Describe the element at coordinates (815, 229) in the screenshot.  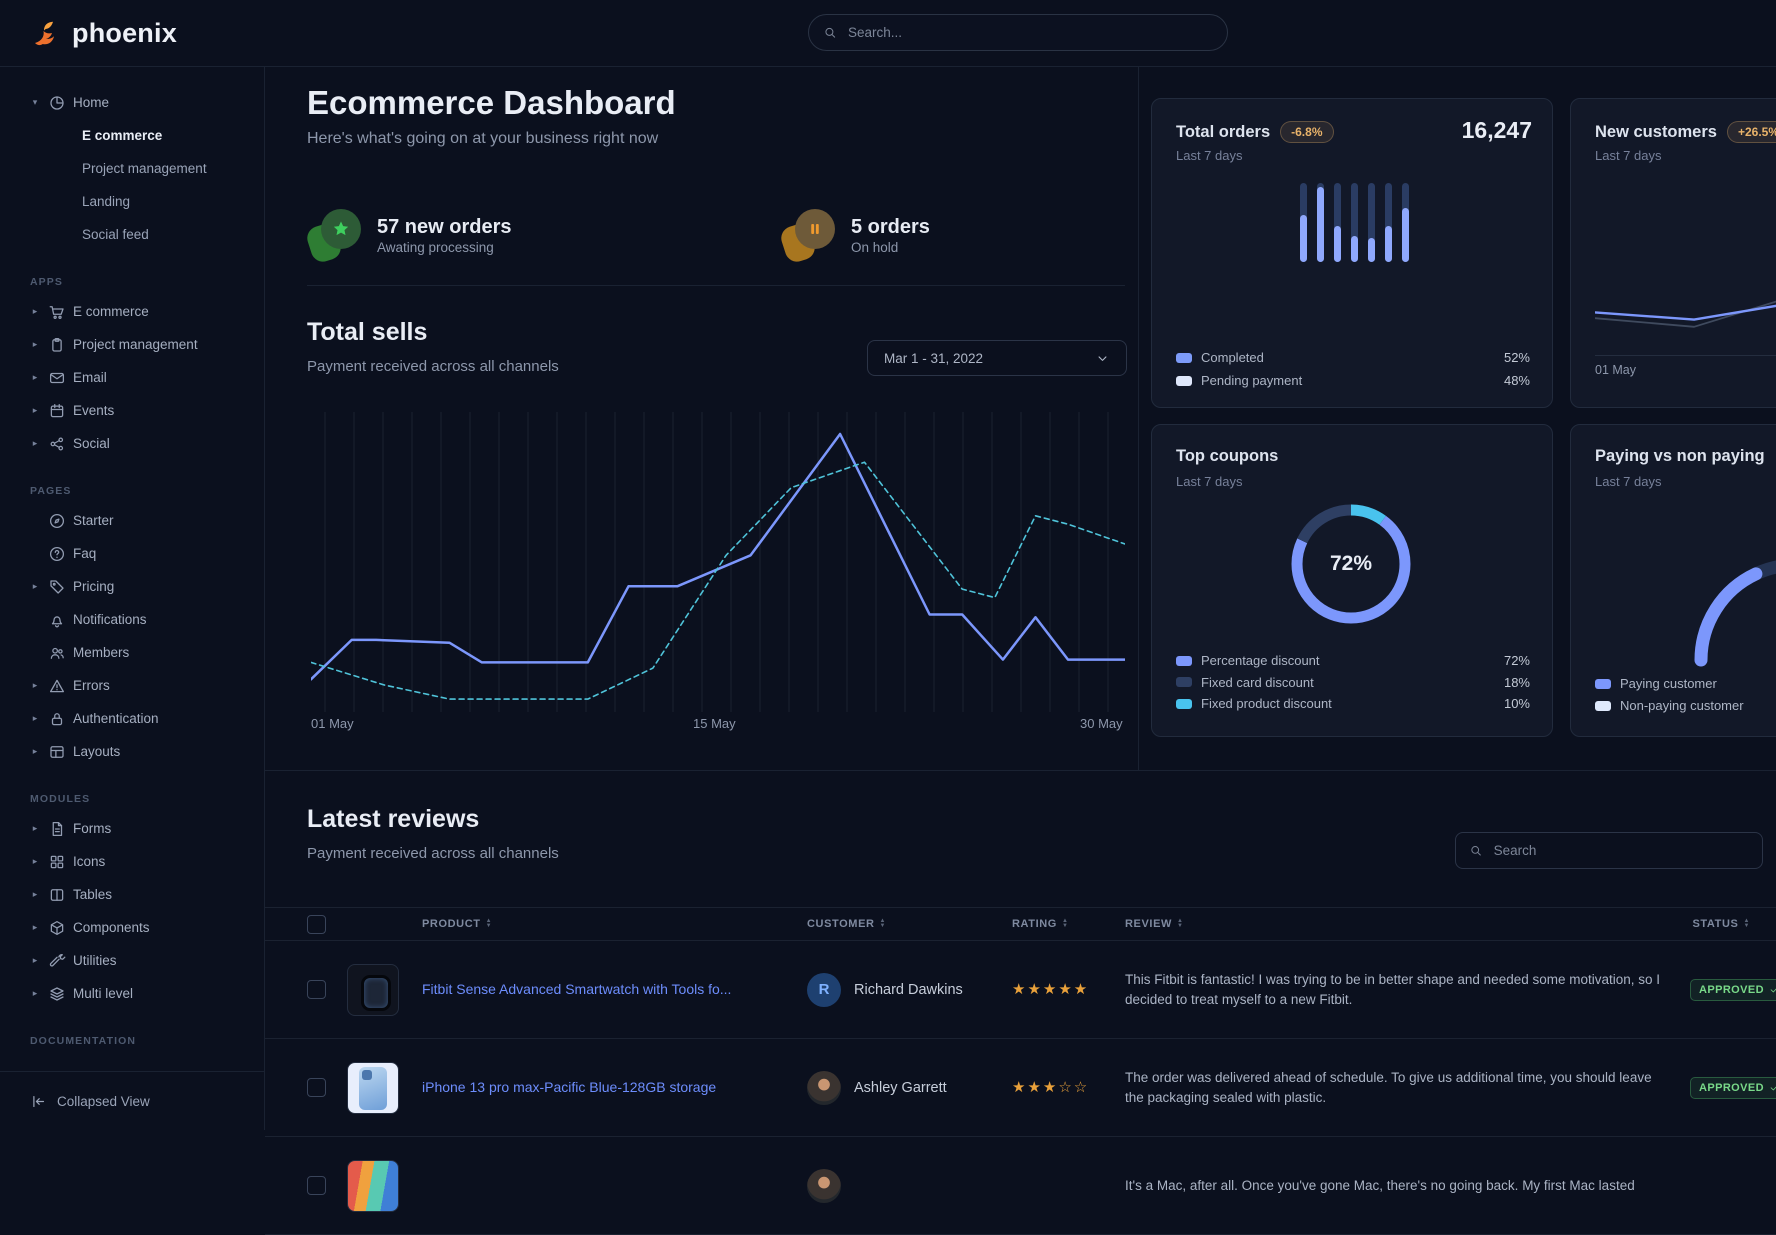
I see `pause-icon` at that location.